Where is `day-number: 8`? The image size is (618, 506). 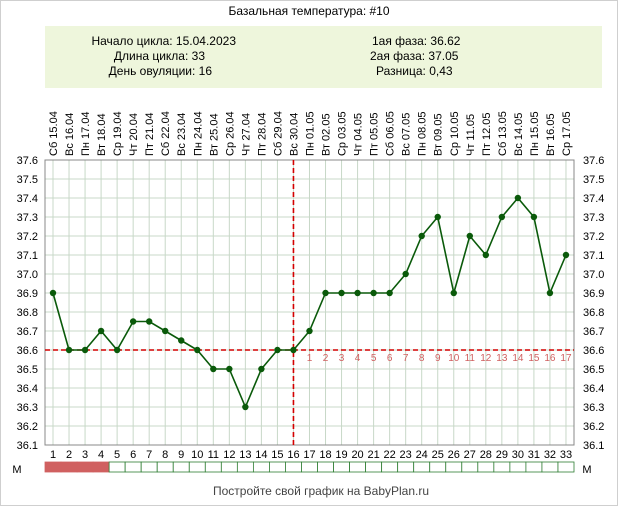 day-number: 8 is located at coordinates (165, 455).